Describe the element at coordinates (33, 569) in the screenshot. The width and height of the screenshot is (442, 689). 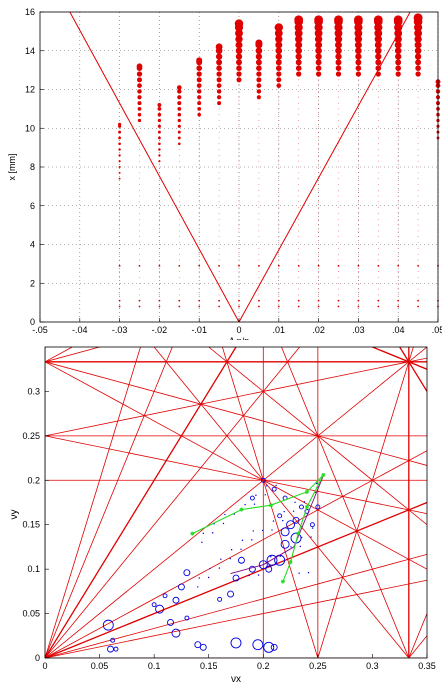
I see `y-tick-label: 0.1` at that location.